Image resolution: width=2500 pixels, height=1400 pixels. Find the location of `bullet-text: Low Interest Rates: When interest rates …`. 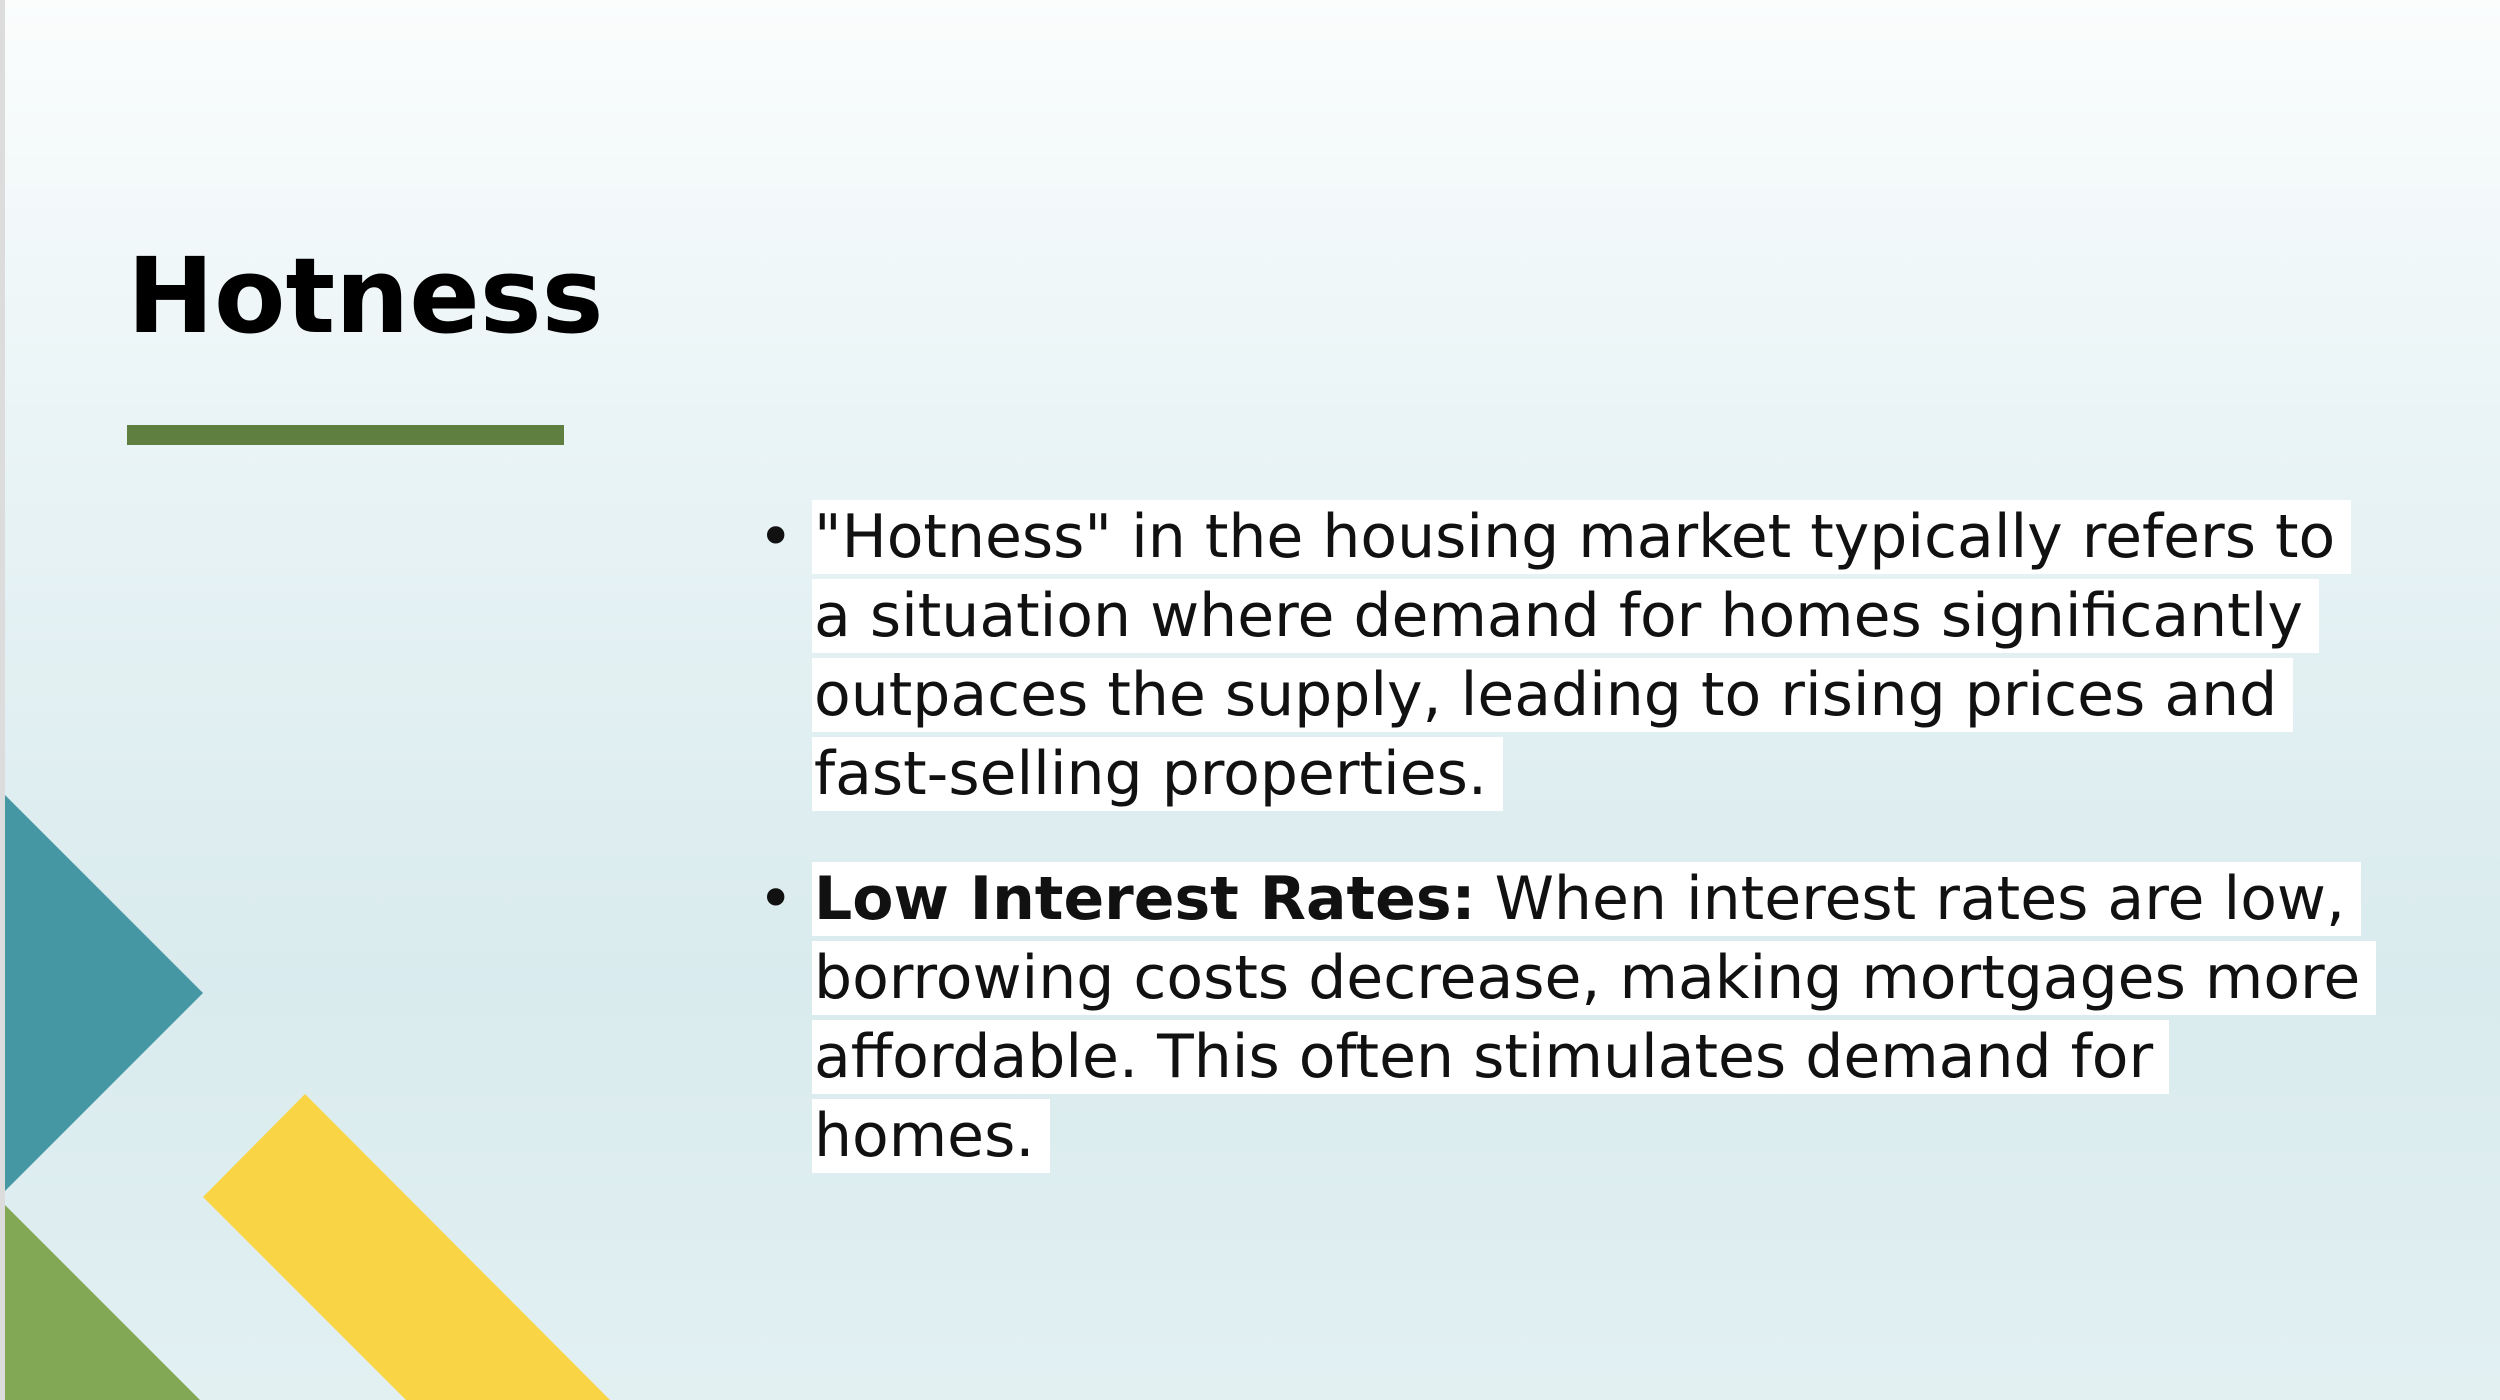

bullet-text: Low Interest Rates: When interest rates … is located at coordinates (1594, 1017).